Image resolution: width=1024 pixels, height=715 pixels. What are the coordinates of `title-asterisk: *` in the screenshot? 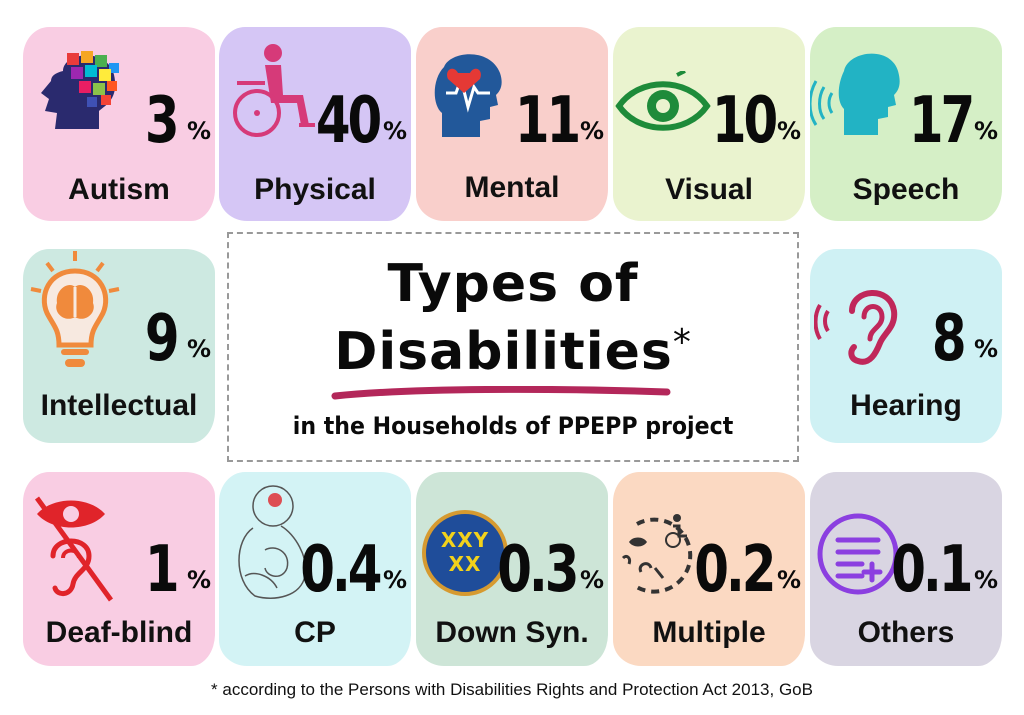 It's located at (682, 342).